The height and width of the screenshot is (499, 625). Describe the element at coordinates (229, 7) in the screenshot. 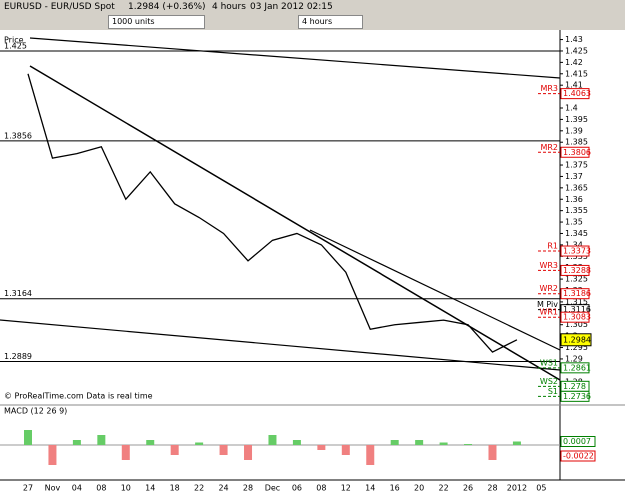

I see `period: 4 hours` at that location.